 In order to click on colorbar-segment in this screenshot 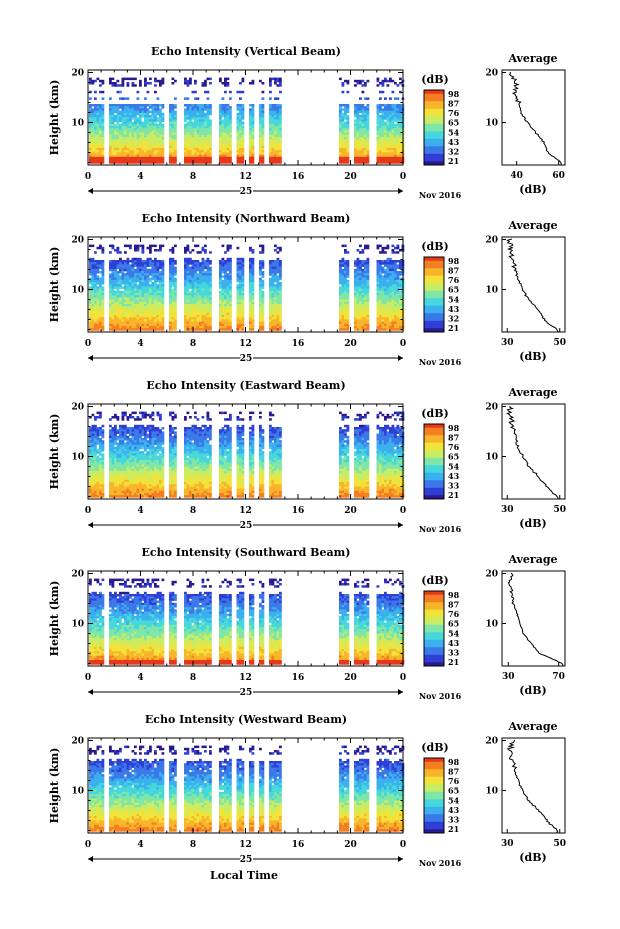, I will do `click(434, 130)`.